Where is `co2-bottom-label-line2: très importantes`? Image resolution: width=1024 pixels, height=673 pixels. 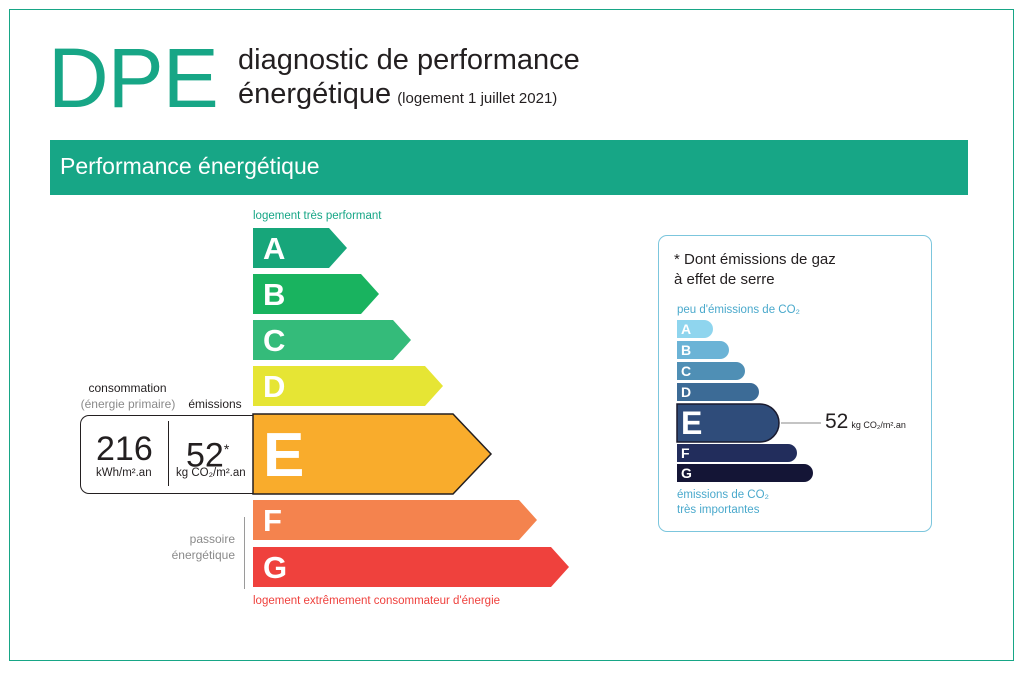
co2-bottom-label-line2: très importantes is located at coordinates (718, 510).